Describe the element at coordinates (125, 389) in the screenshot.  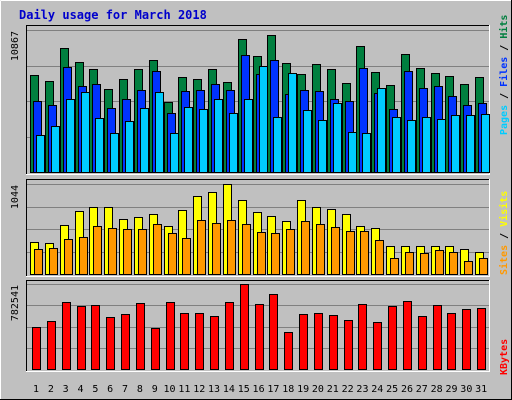
I see `day-label-7: 7` at that location.